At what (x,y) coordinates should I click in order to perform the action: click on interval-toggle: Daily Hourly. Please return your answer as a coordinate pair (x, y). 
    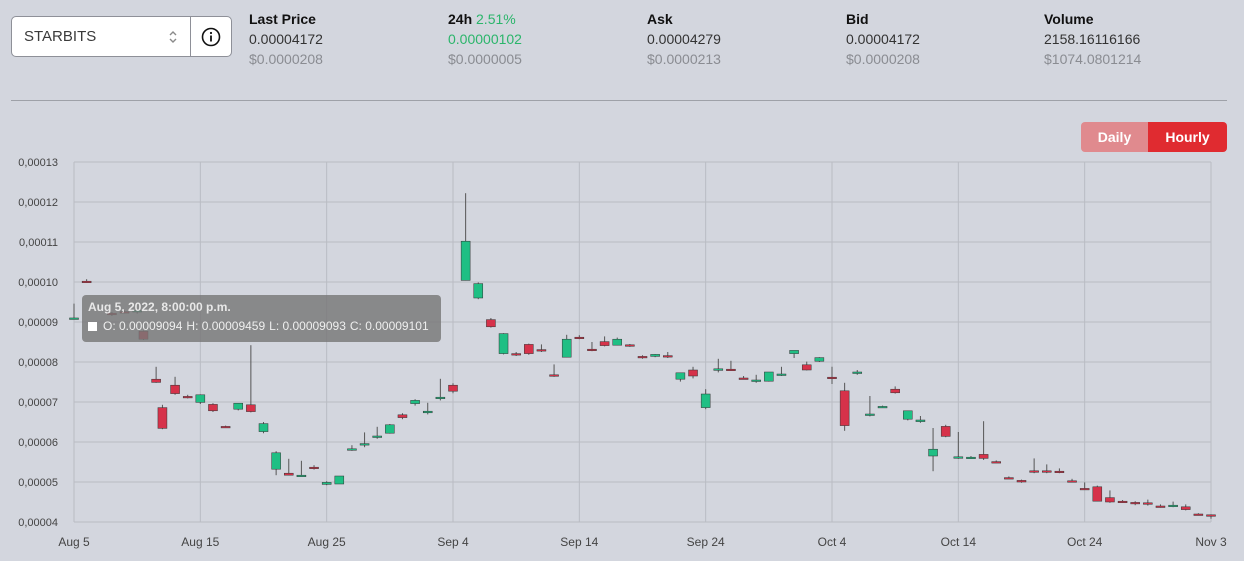
    Looking at the image, I should click on (1154, 137).